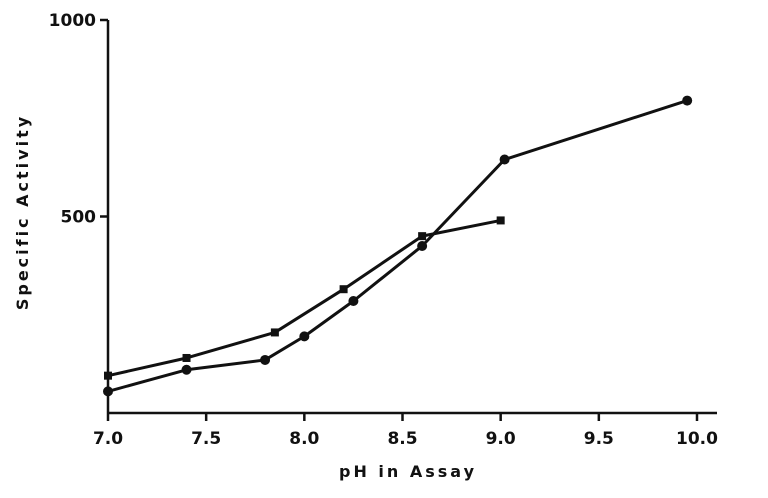 This screenshot has width=768, height=498. Describe the element at coordinates (79, 218) in the screenshot. I see `y-tick-label: 500` at that location.